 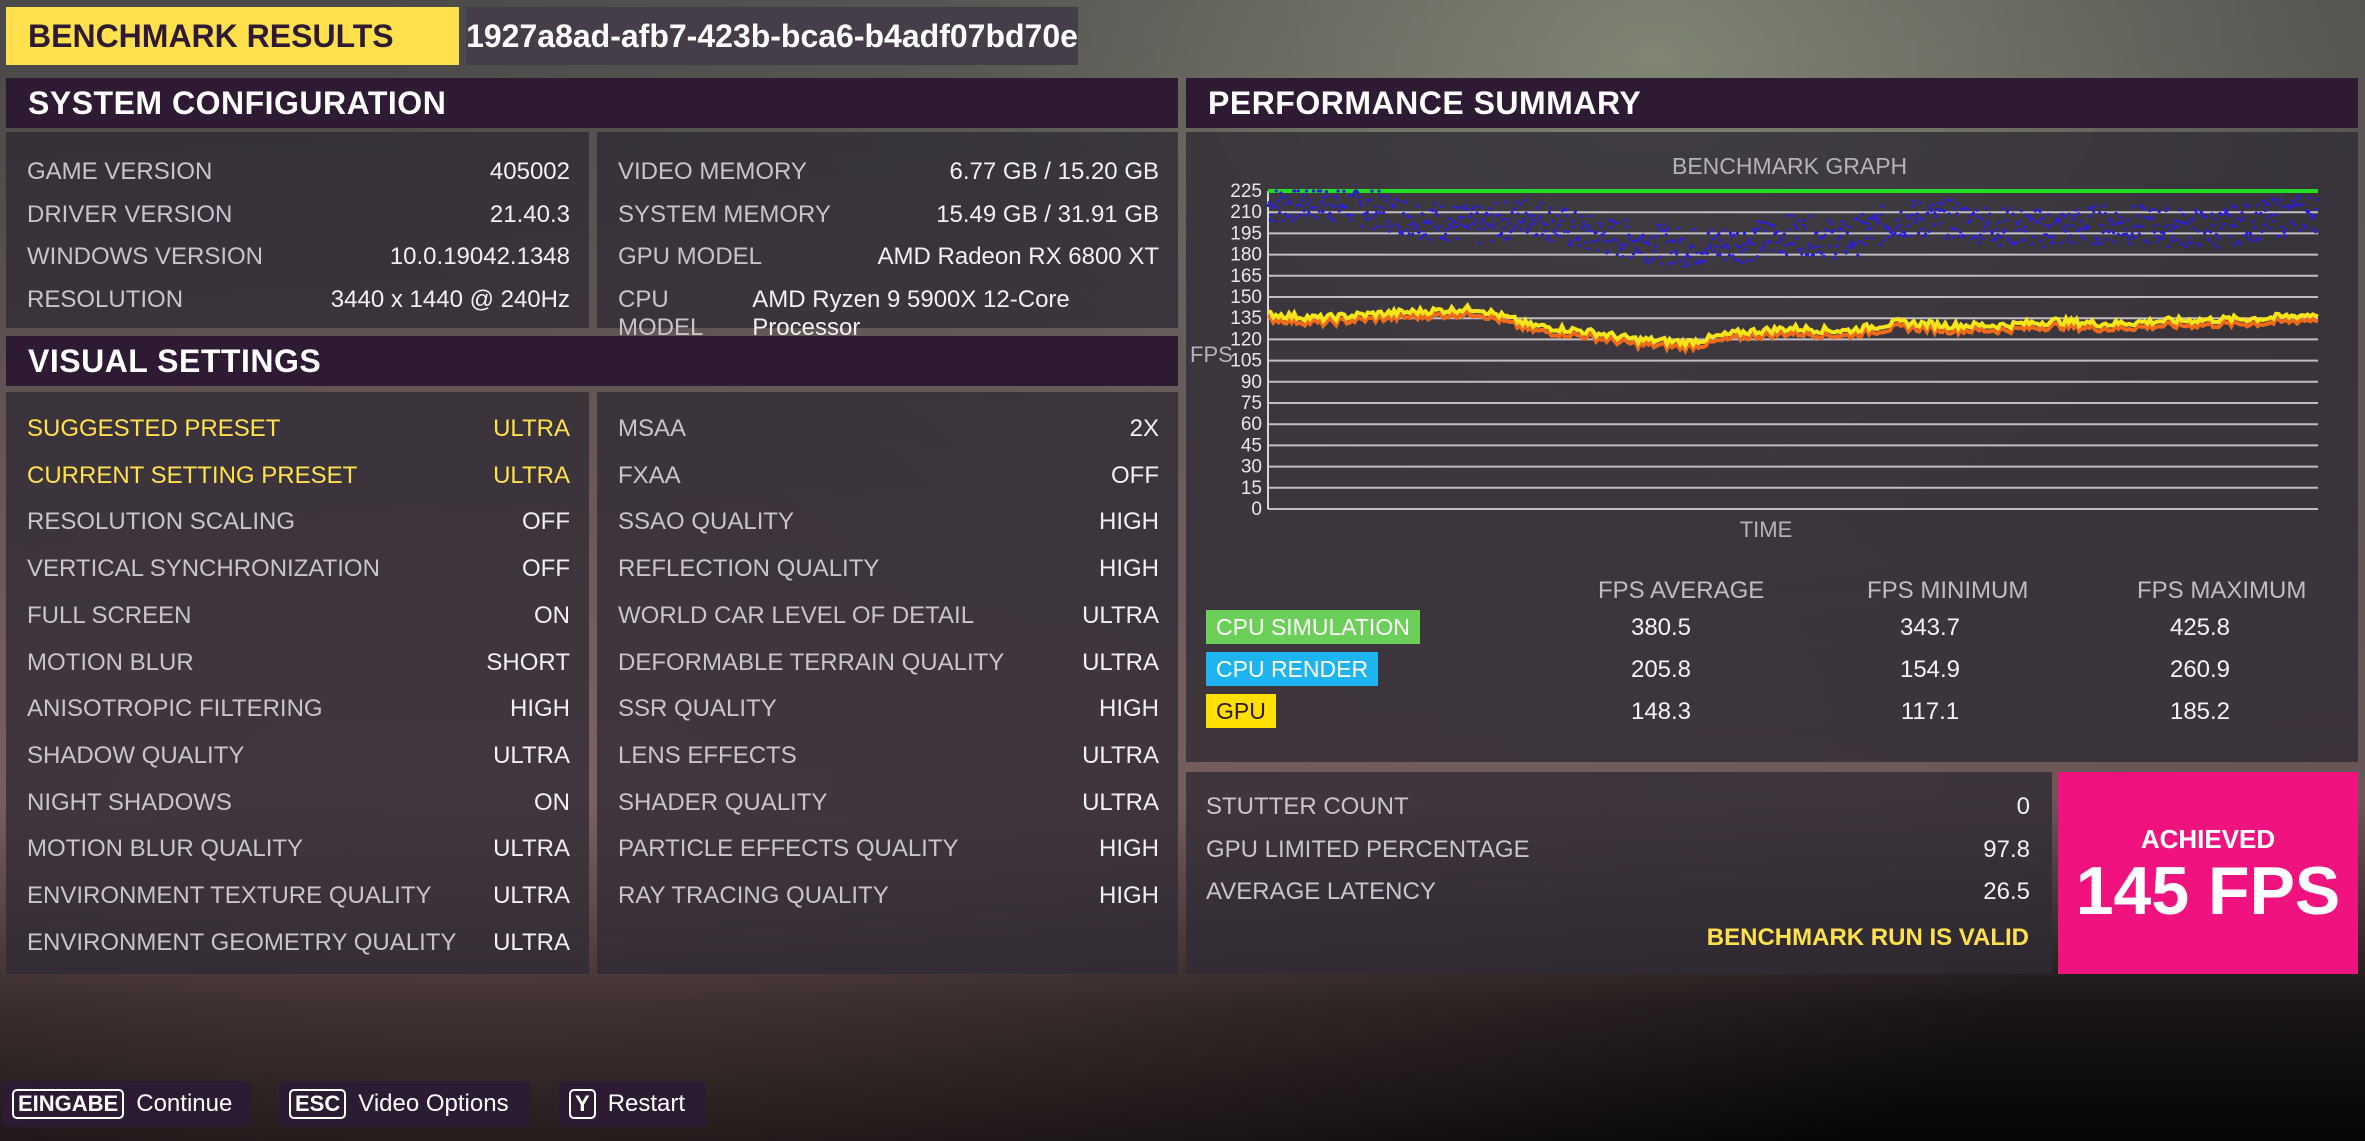 What do you see at coordinates (165, 849) in the screenshot?
I see `setting-label: MOTION BLUR QUALITY` at bounding box center [165, 849].